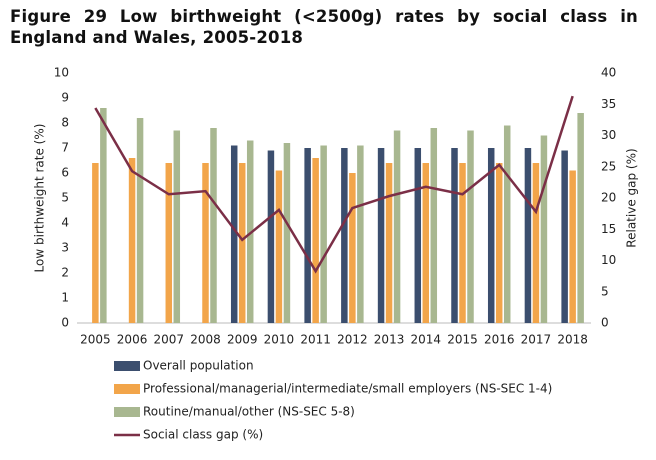 The height and width of the screenshot is (460, 656). I want to click on x-tick-label: 2015, so click(462, 340).